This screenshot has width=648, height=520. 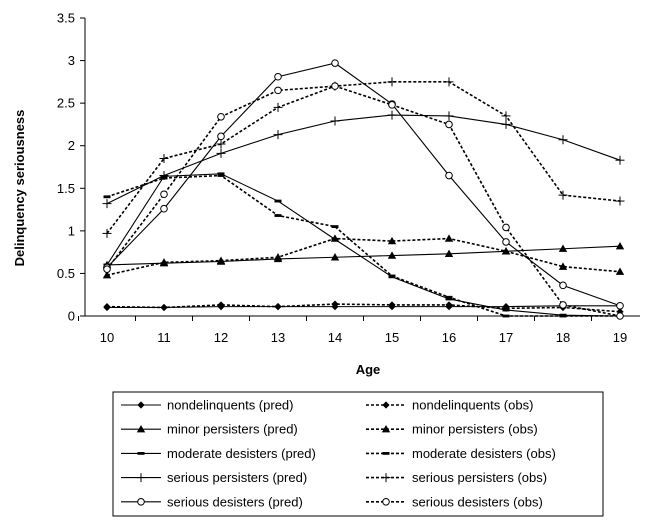 What do you see at coordinates (352, 330) in the screenshot?
I see `x-axis-ticks: 10 11 12 13 14 15 16 17 18 19` at bounding box center [352, 330].